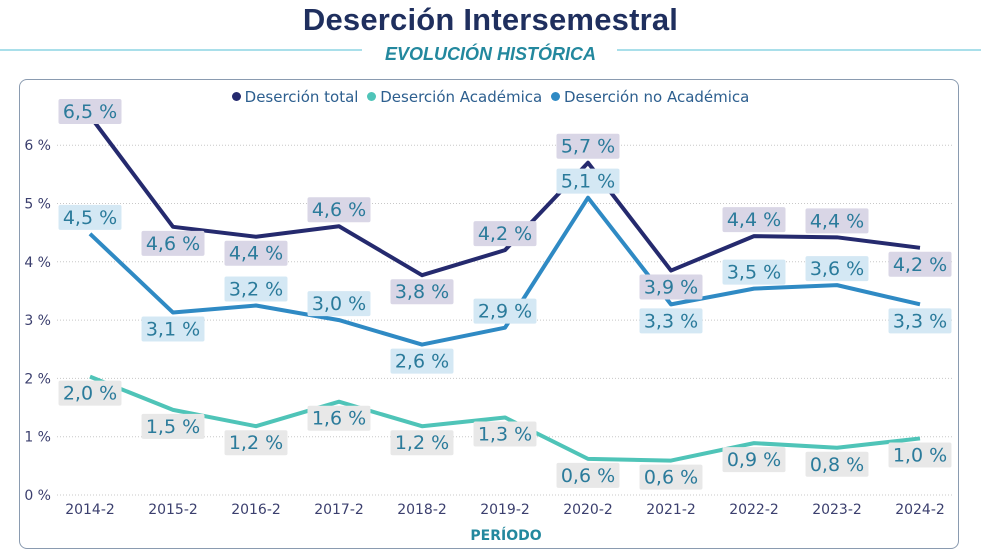 The width and height of the screenshot is (981, 554). What do you see at coordinates (301, 97) in the screenshot?
I see `legend-label: Deserción total` at bounding box center [301, 97].